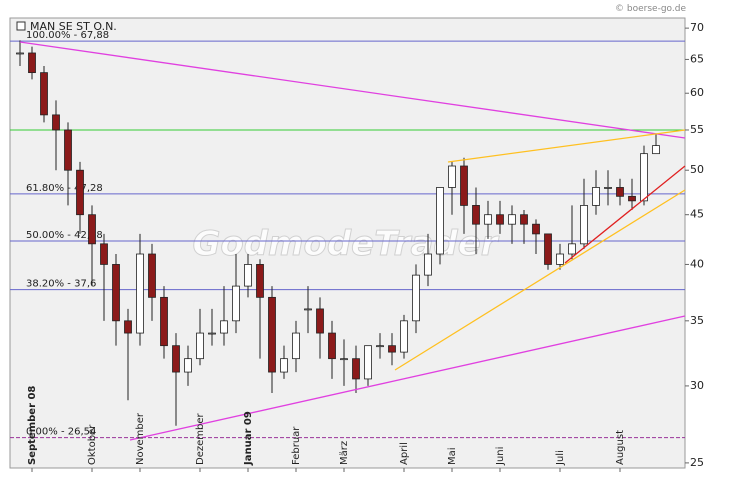 The height and width of the screenshot is (485, 730). What do you see at coordinates (650, 9) in the screenshot?
I see `source: © boerse-go.de` at bounding box center [650, 9].